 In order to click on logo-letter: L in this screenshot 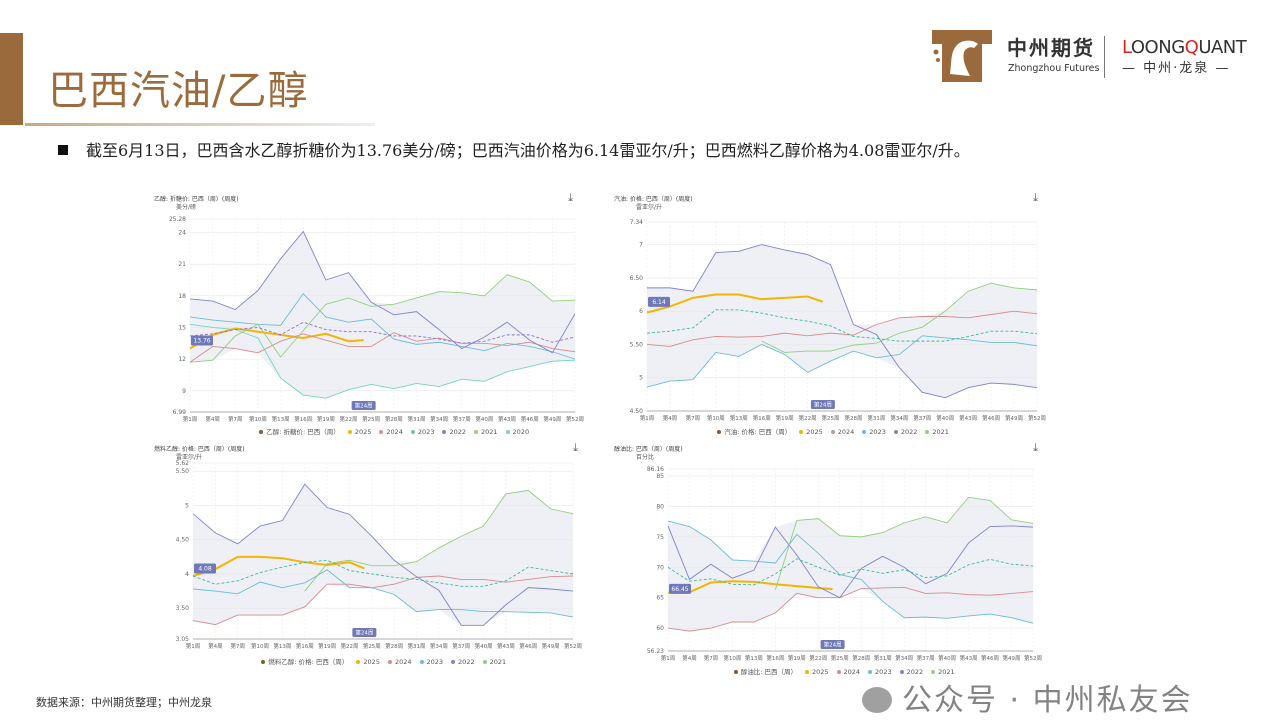, I will do `click(1126, 47)`.